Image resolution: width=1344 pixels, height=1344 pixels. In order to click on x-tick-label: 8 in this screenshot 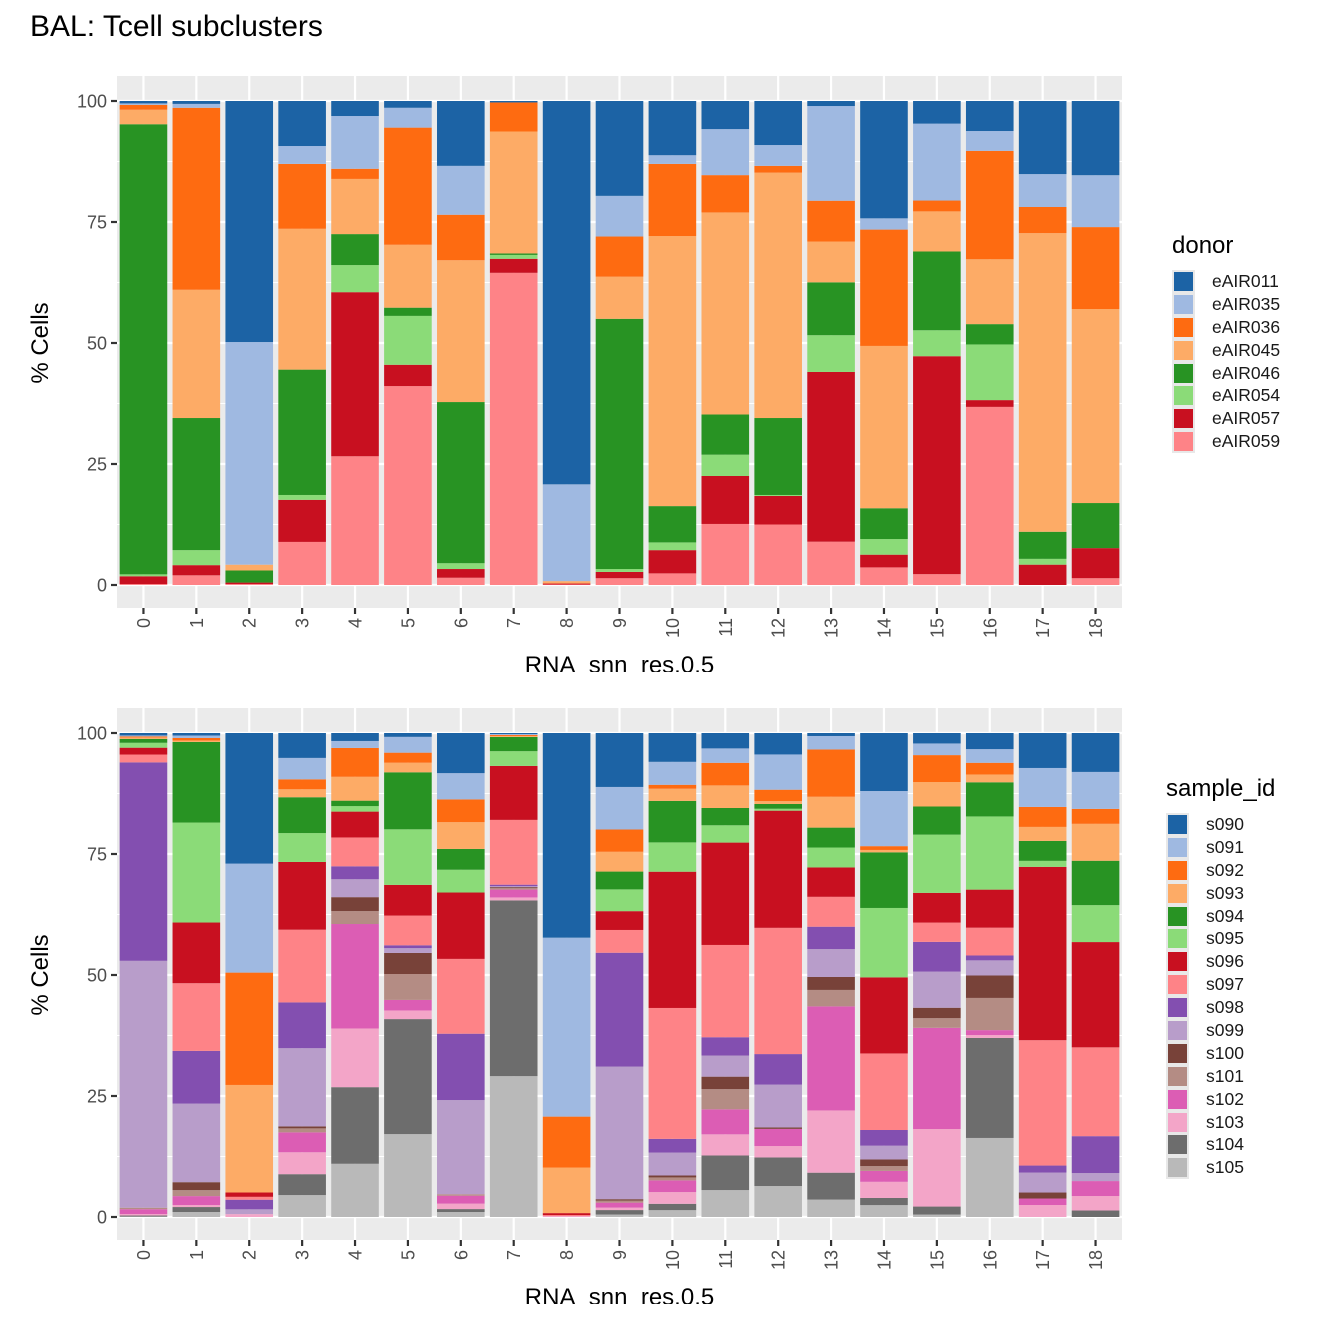, I will do `click(567, 1255)`.